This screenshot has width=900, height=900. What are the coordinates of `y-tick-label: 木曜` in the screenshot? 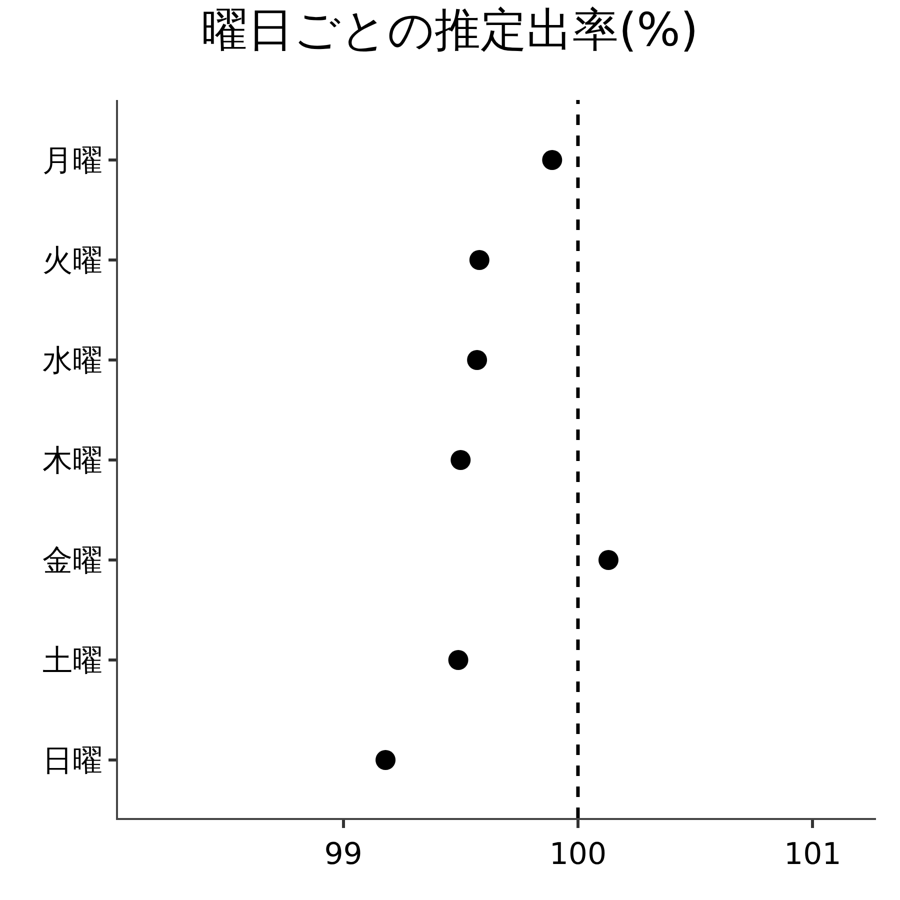 It's located at (72, 461).